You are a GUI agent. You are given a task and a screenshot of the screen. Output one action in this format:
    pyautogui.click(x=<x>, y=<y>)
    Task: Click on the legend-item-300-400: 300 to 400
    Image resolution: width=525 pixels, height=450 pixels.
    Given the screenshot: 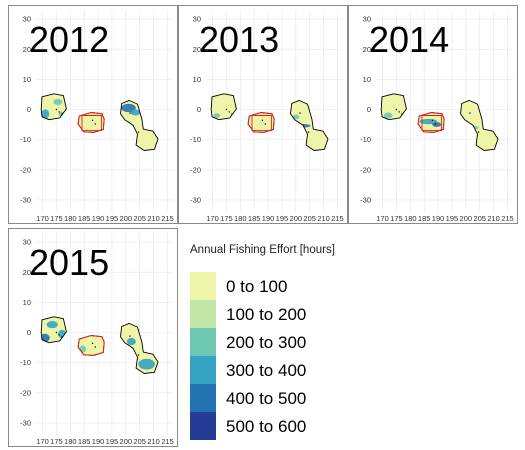 What is the action you would take?
    pyautogui.click(x=270, y=370)
    